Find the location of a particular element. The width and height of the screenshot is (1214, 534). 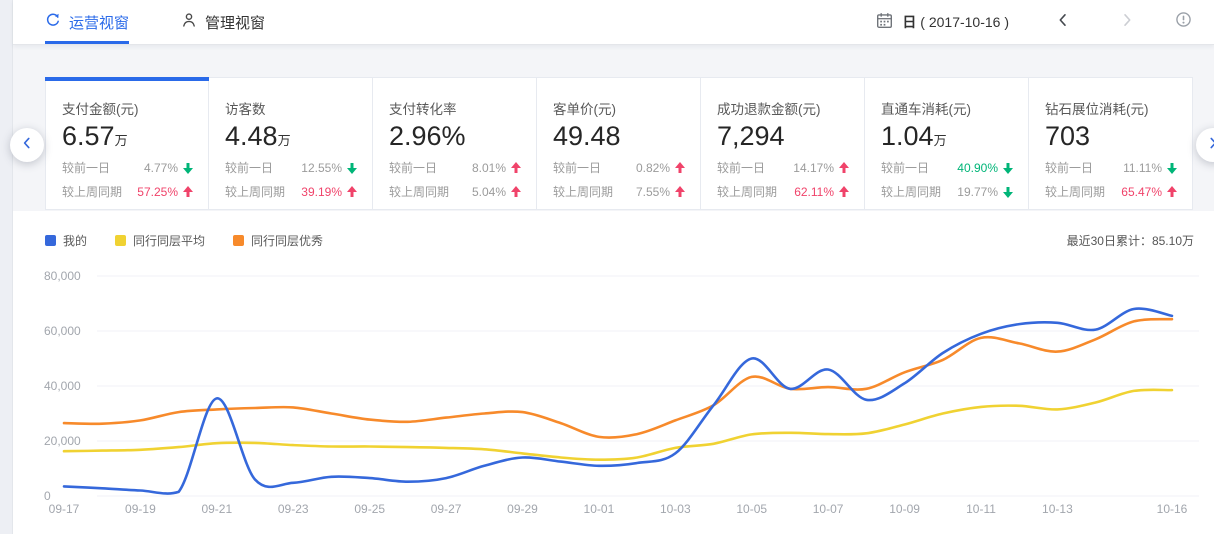

next-day-button is located at coordinates (1127, 22).